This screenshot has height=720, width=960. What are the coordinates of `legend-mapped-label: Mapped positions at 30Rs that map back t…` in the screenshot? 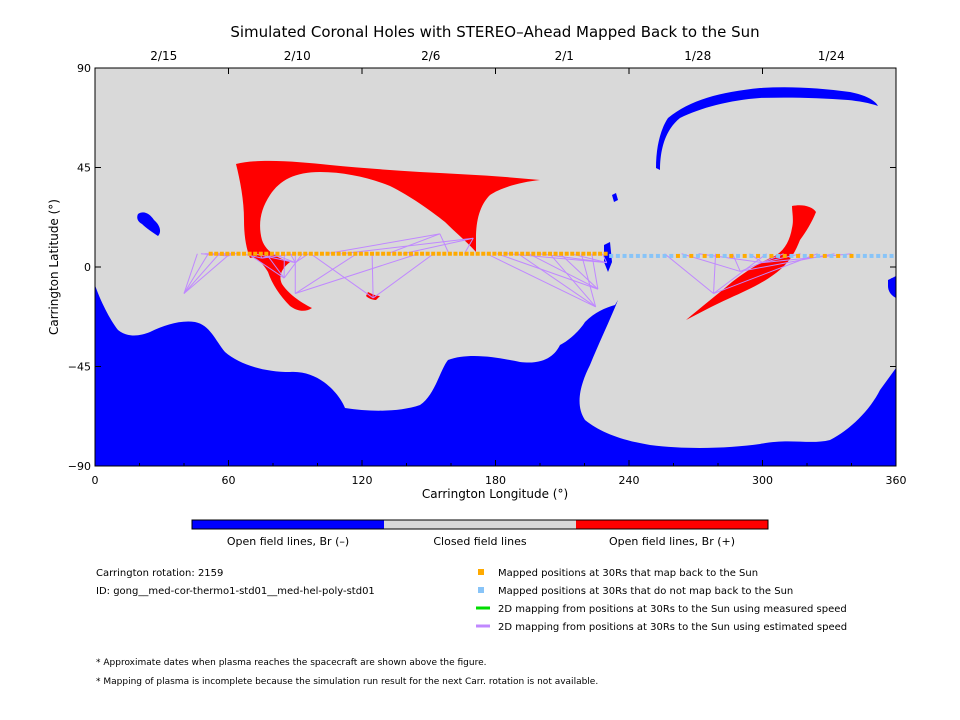 It's located at (628, 573).